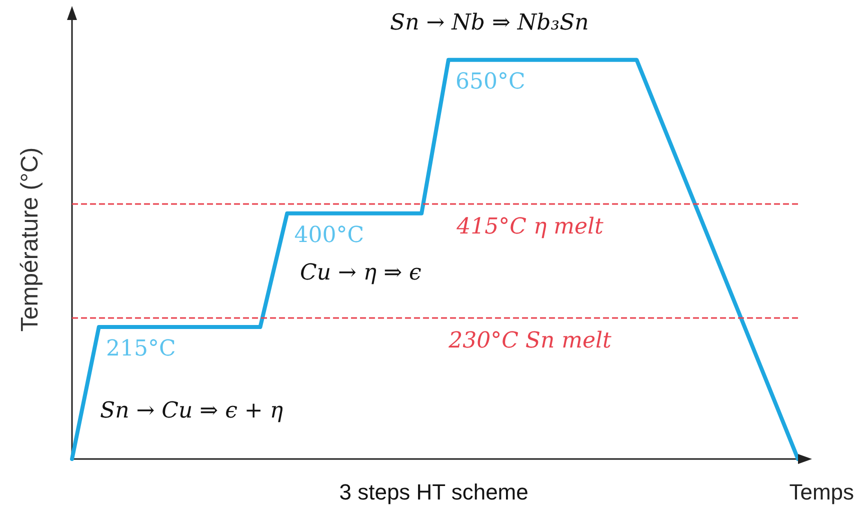 The height and width of the screenshot is (511, 868). Describe the element at coordinates (821, 492) in the screenshot. I see `x-axis-title: Temps` at that location.